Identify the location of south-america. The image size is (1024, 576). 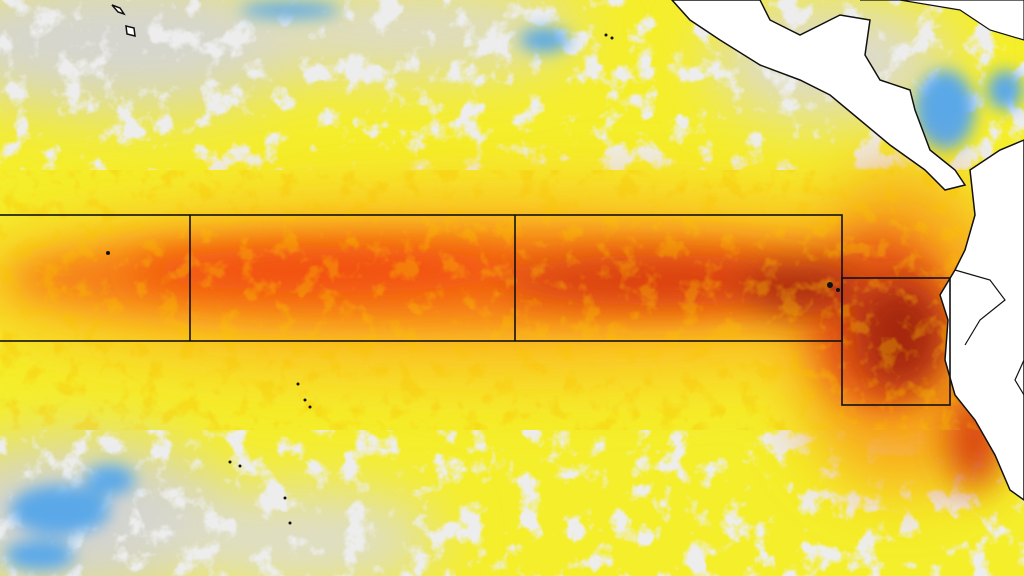
(981, 320).